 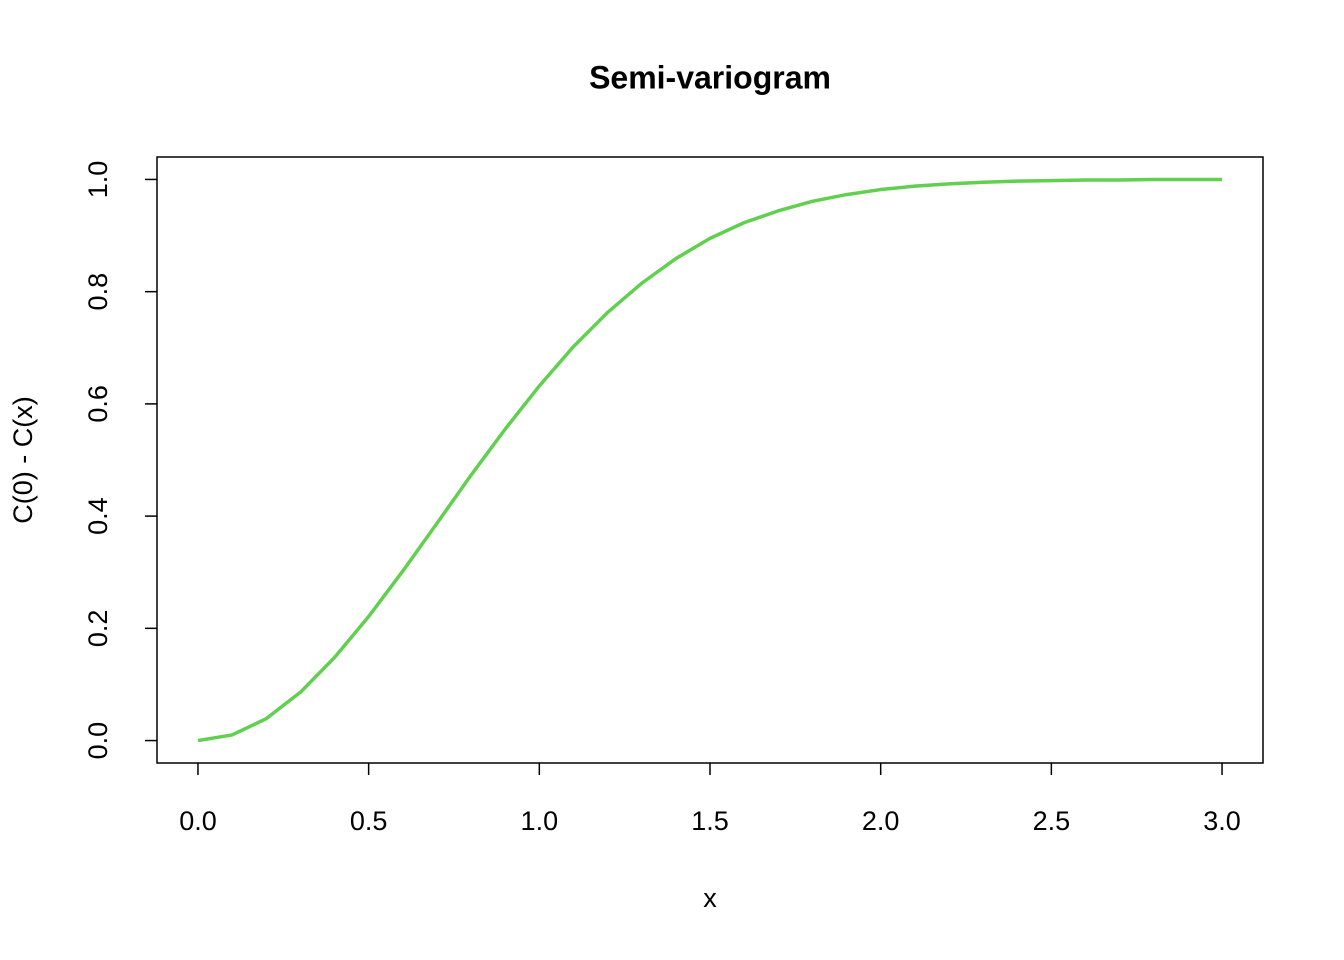 What do you see at coordinates (98, 741) in the screenshot?
I see `y-tick-label: 0.0` at bounding box center [98, 741].